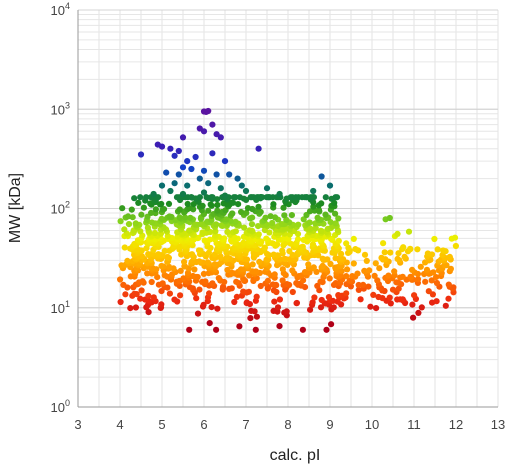  I want to click on x-tick-label: 11, so click(414, 424).